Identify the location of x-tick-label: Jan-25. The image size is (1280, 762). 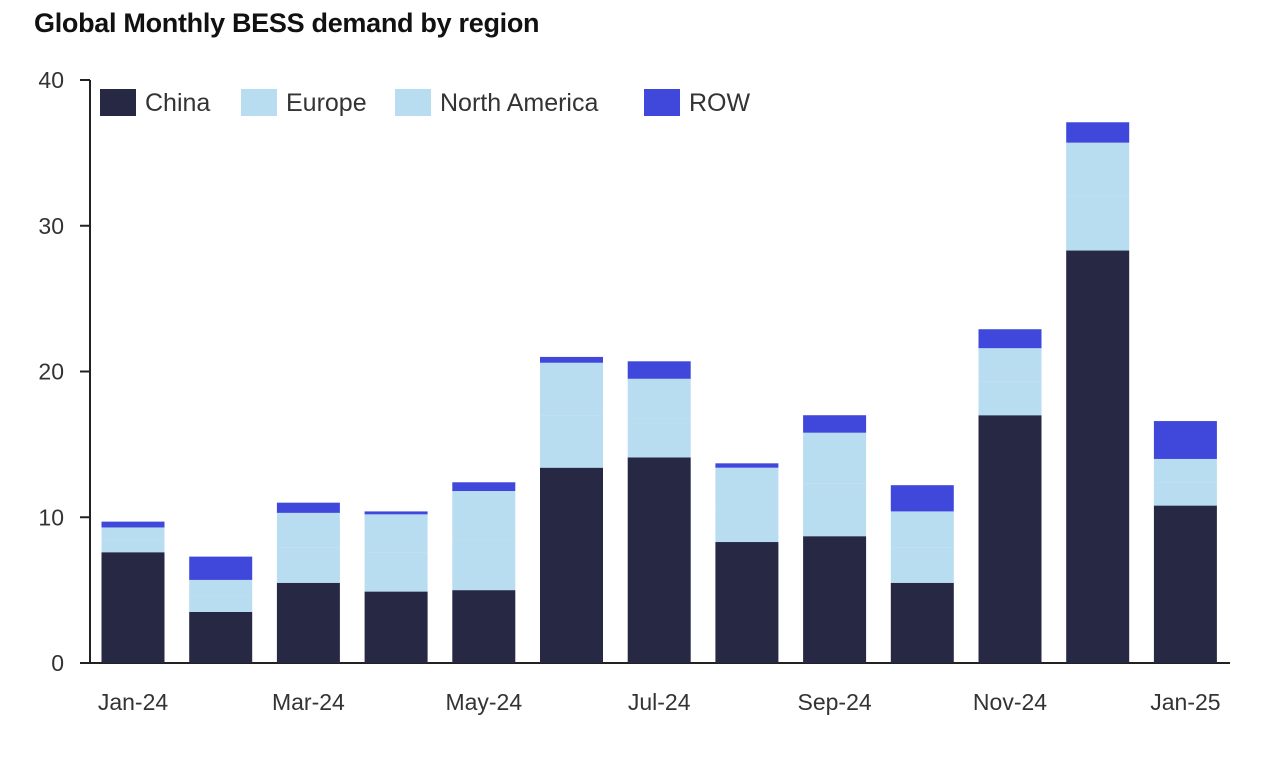
(1185, 702).